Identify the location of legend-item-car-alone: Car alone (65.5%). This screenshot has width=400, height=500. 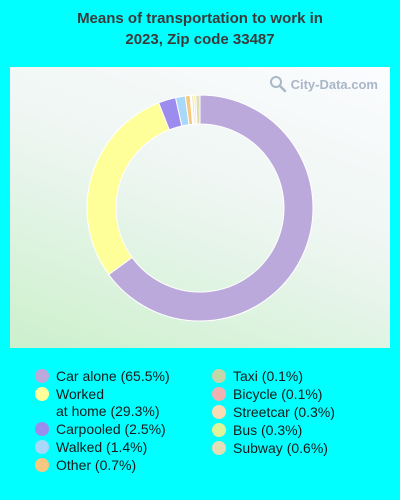
(102, 376).